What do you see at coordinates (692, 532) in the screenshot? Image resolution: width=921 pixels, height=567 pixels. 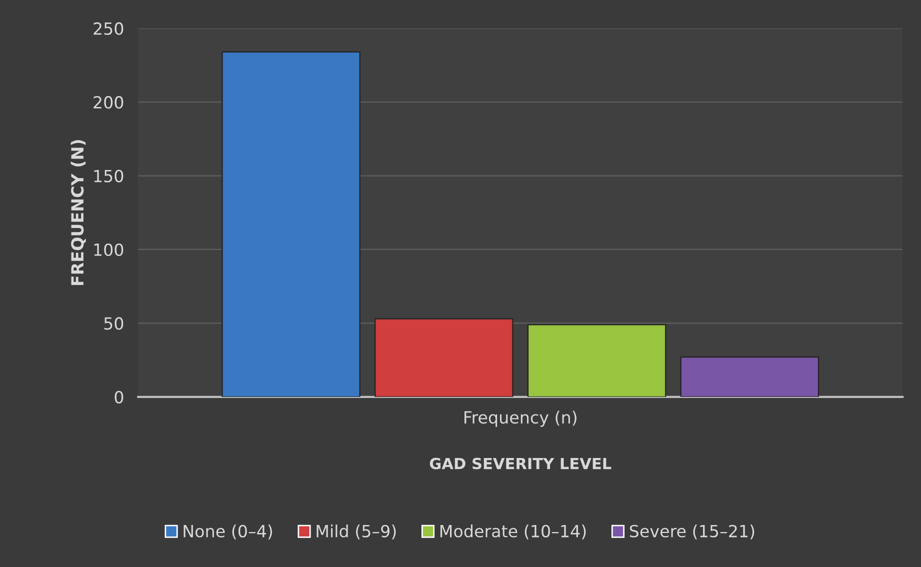 I see `legend-label: Severe (15–21)` at bounding box center [692, 532].